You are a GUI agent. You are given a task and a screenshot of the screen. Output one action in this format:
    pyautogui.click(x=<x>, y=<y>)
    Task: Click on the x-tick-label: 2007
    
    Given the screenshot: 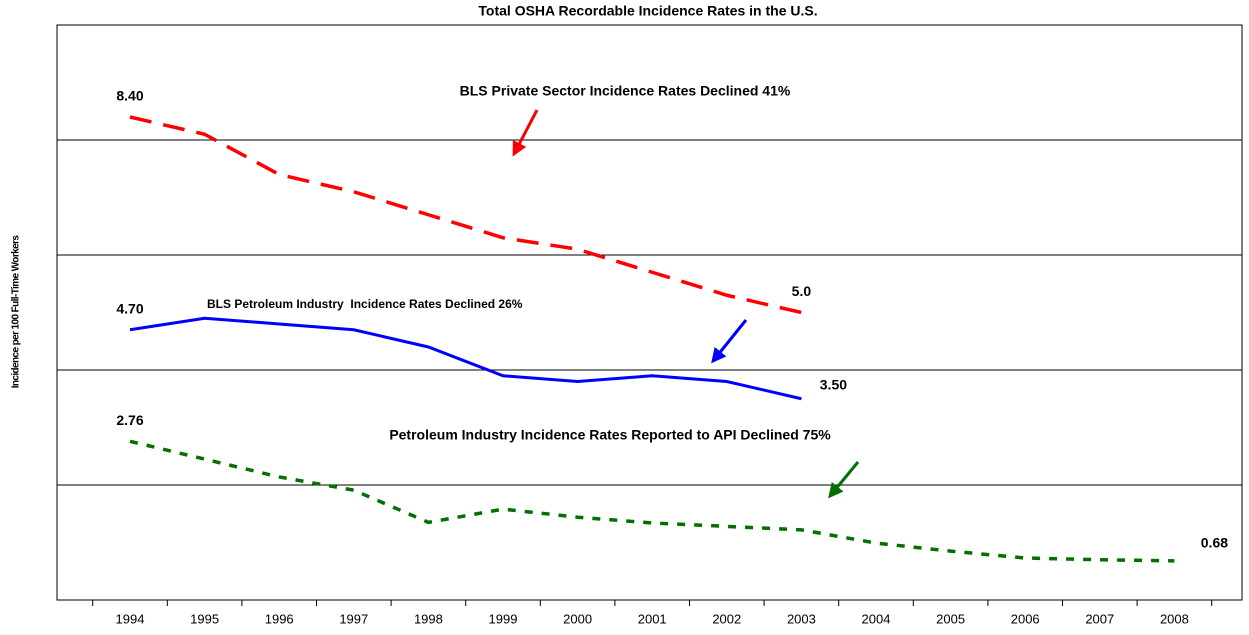 What is the action you would take?
    pyautogui.click(x=1099, y=618)
    